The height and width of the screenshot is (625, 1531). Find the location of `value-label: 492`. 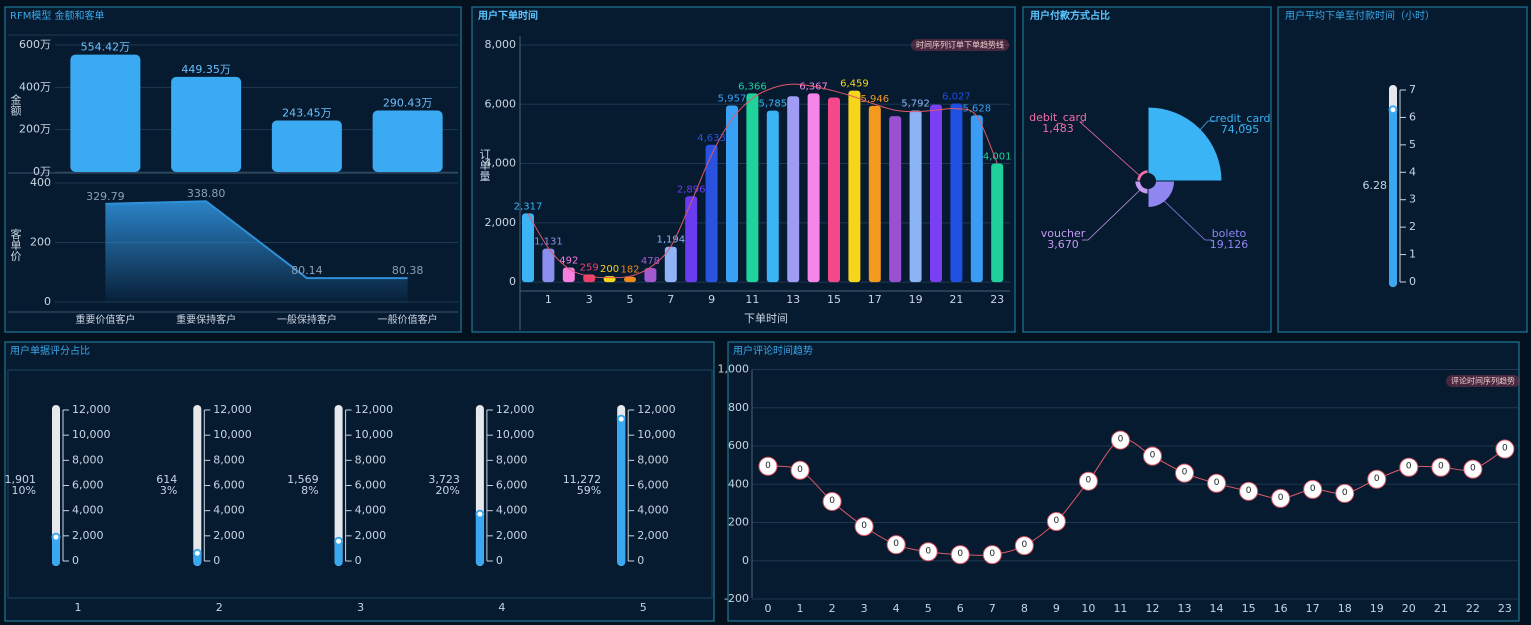

value-label: 492 is located at coordinates (568, 261).